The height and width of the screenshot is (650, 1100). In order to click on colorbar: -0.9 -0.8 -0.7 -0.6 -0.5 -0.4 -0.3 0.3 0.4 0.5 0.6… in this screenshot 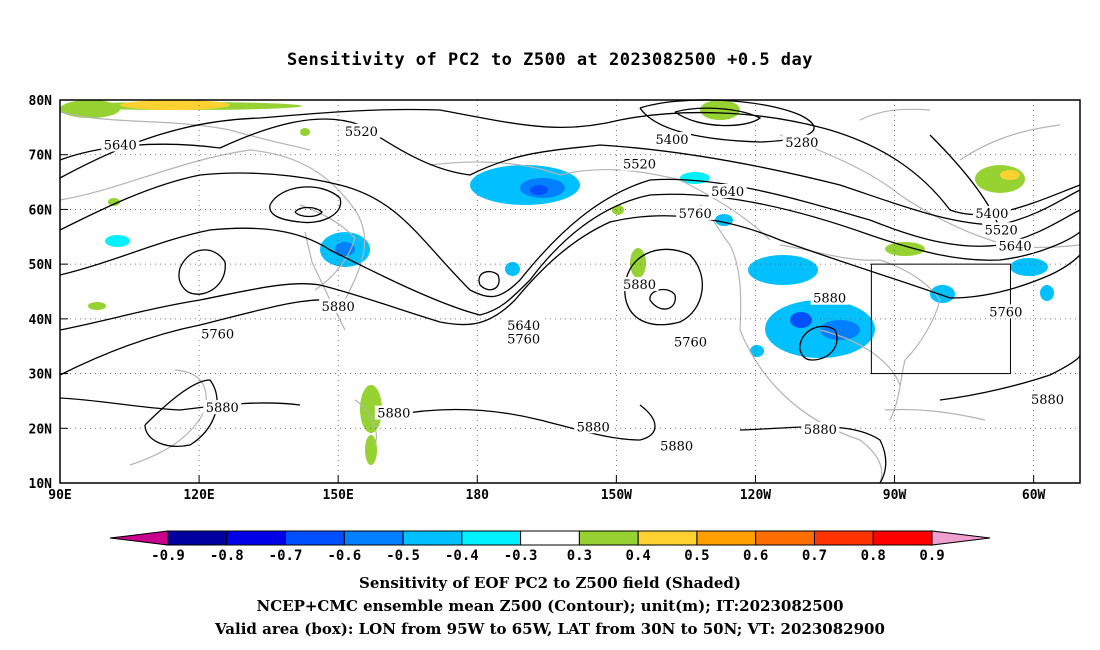, I will do `click(550, 547)`.